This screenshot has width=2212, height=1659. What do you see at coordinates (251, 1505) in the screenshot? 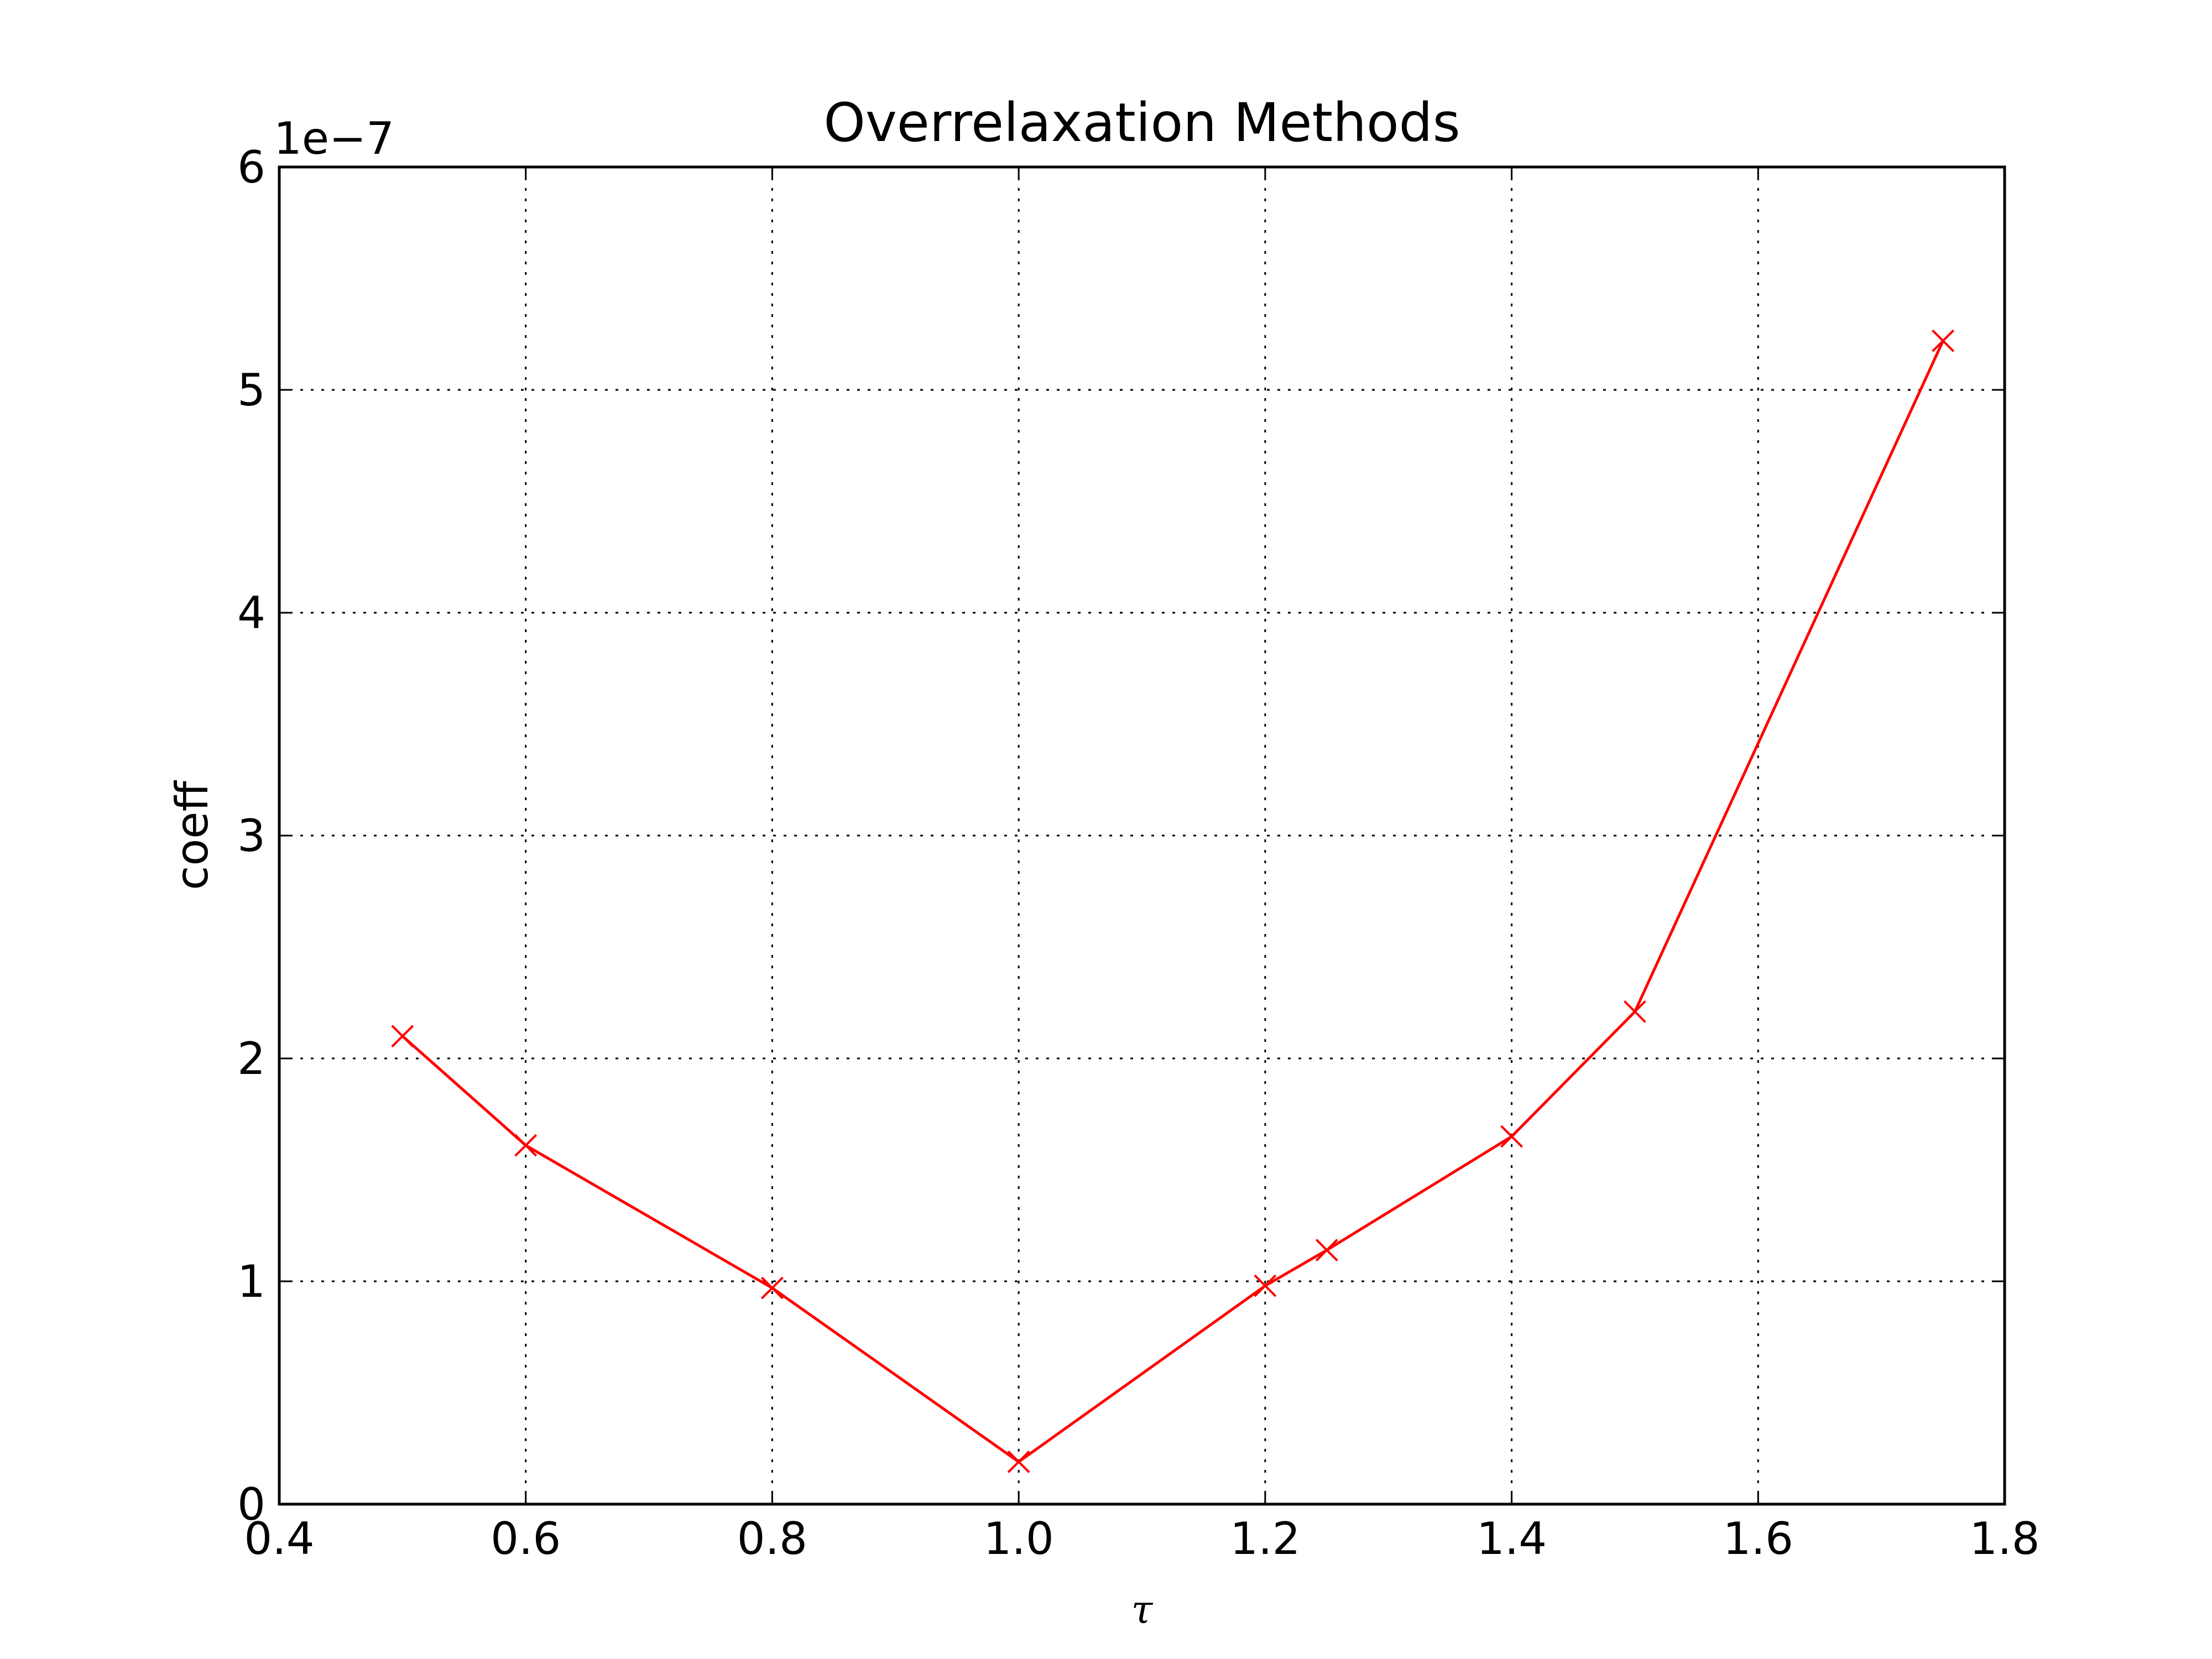
I see `y-tick-label: 0` at bounding box center [251, 1505].